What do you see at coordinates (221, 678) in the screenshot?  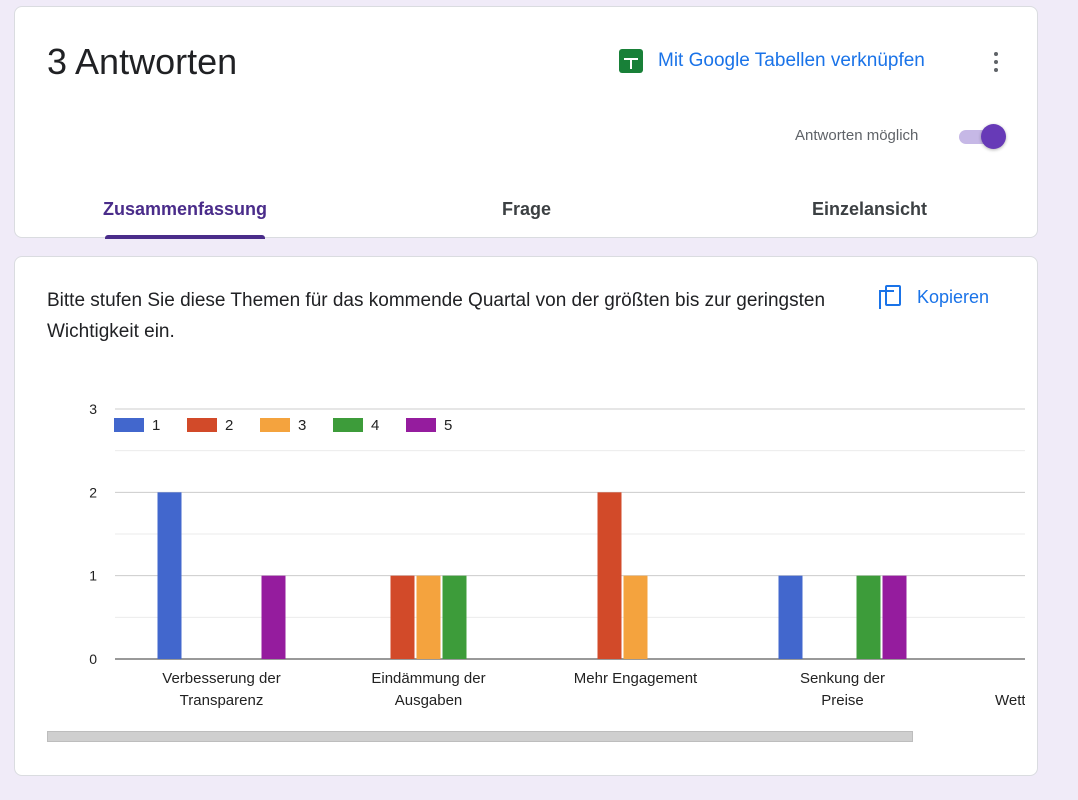 I see `x-tick-label: Verbesserung der` at bounding box center [221, 678].